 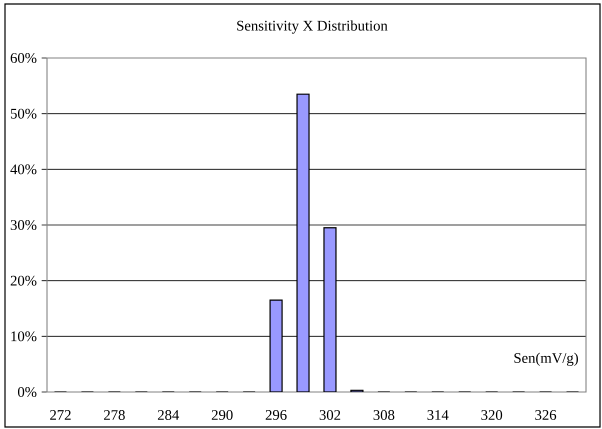 I want to click on y-tick-label: 20%, so click(x=23, y=281).